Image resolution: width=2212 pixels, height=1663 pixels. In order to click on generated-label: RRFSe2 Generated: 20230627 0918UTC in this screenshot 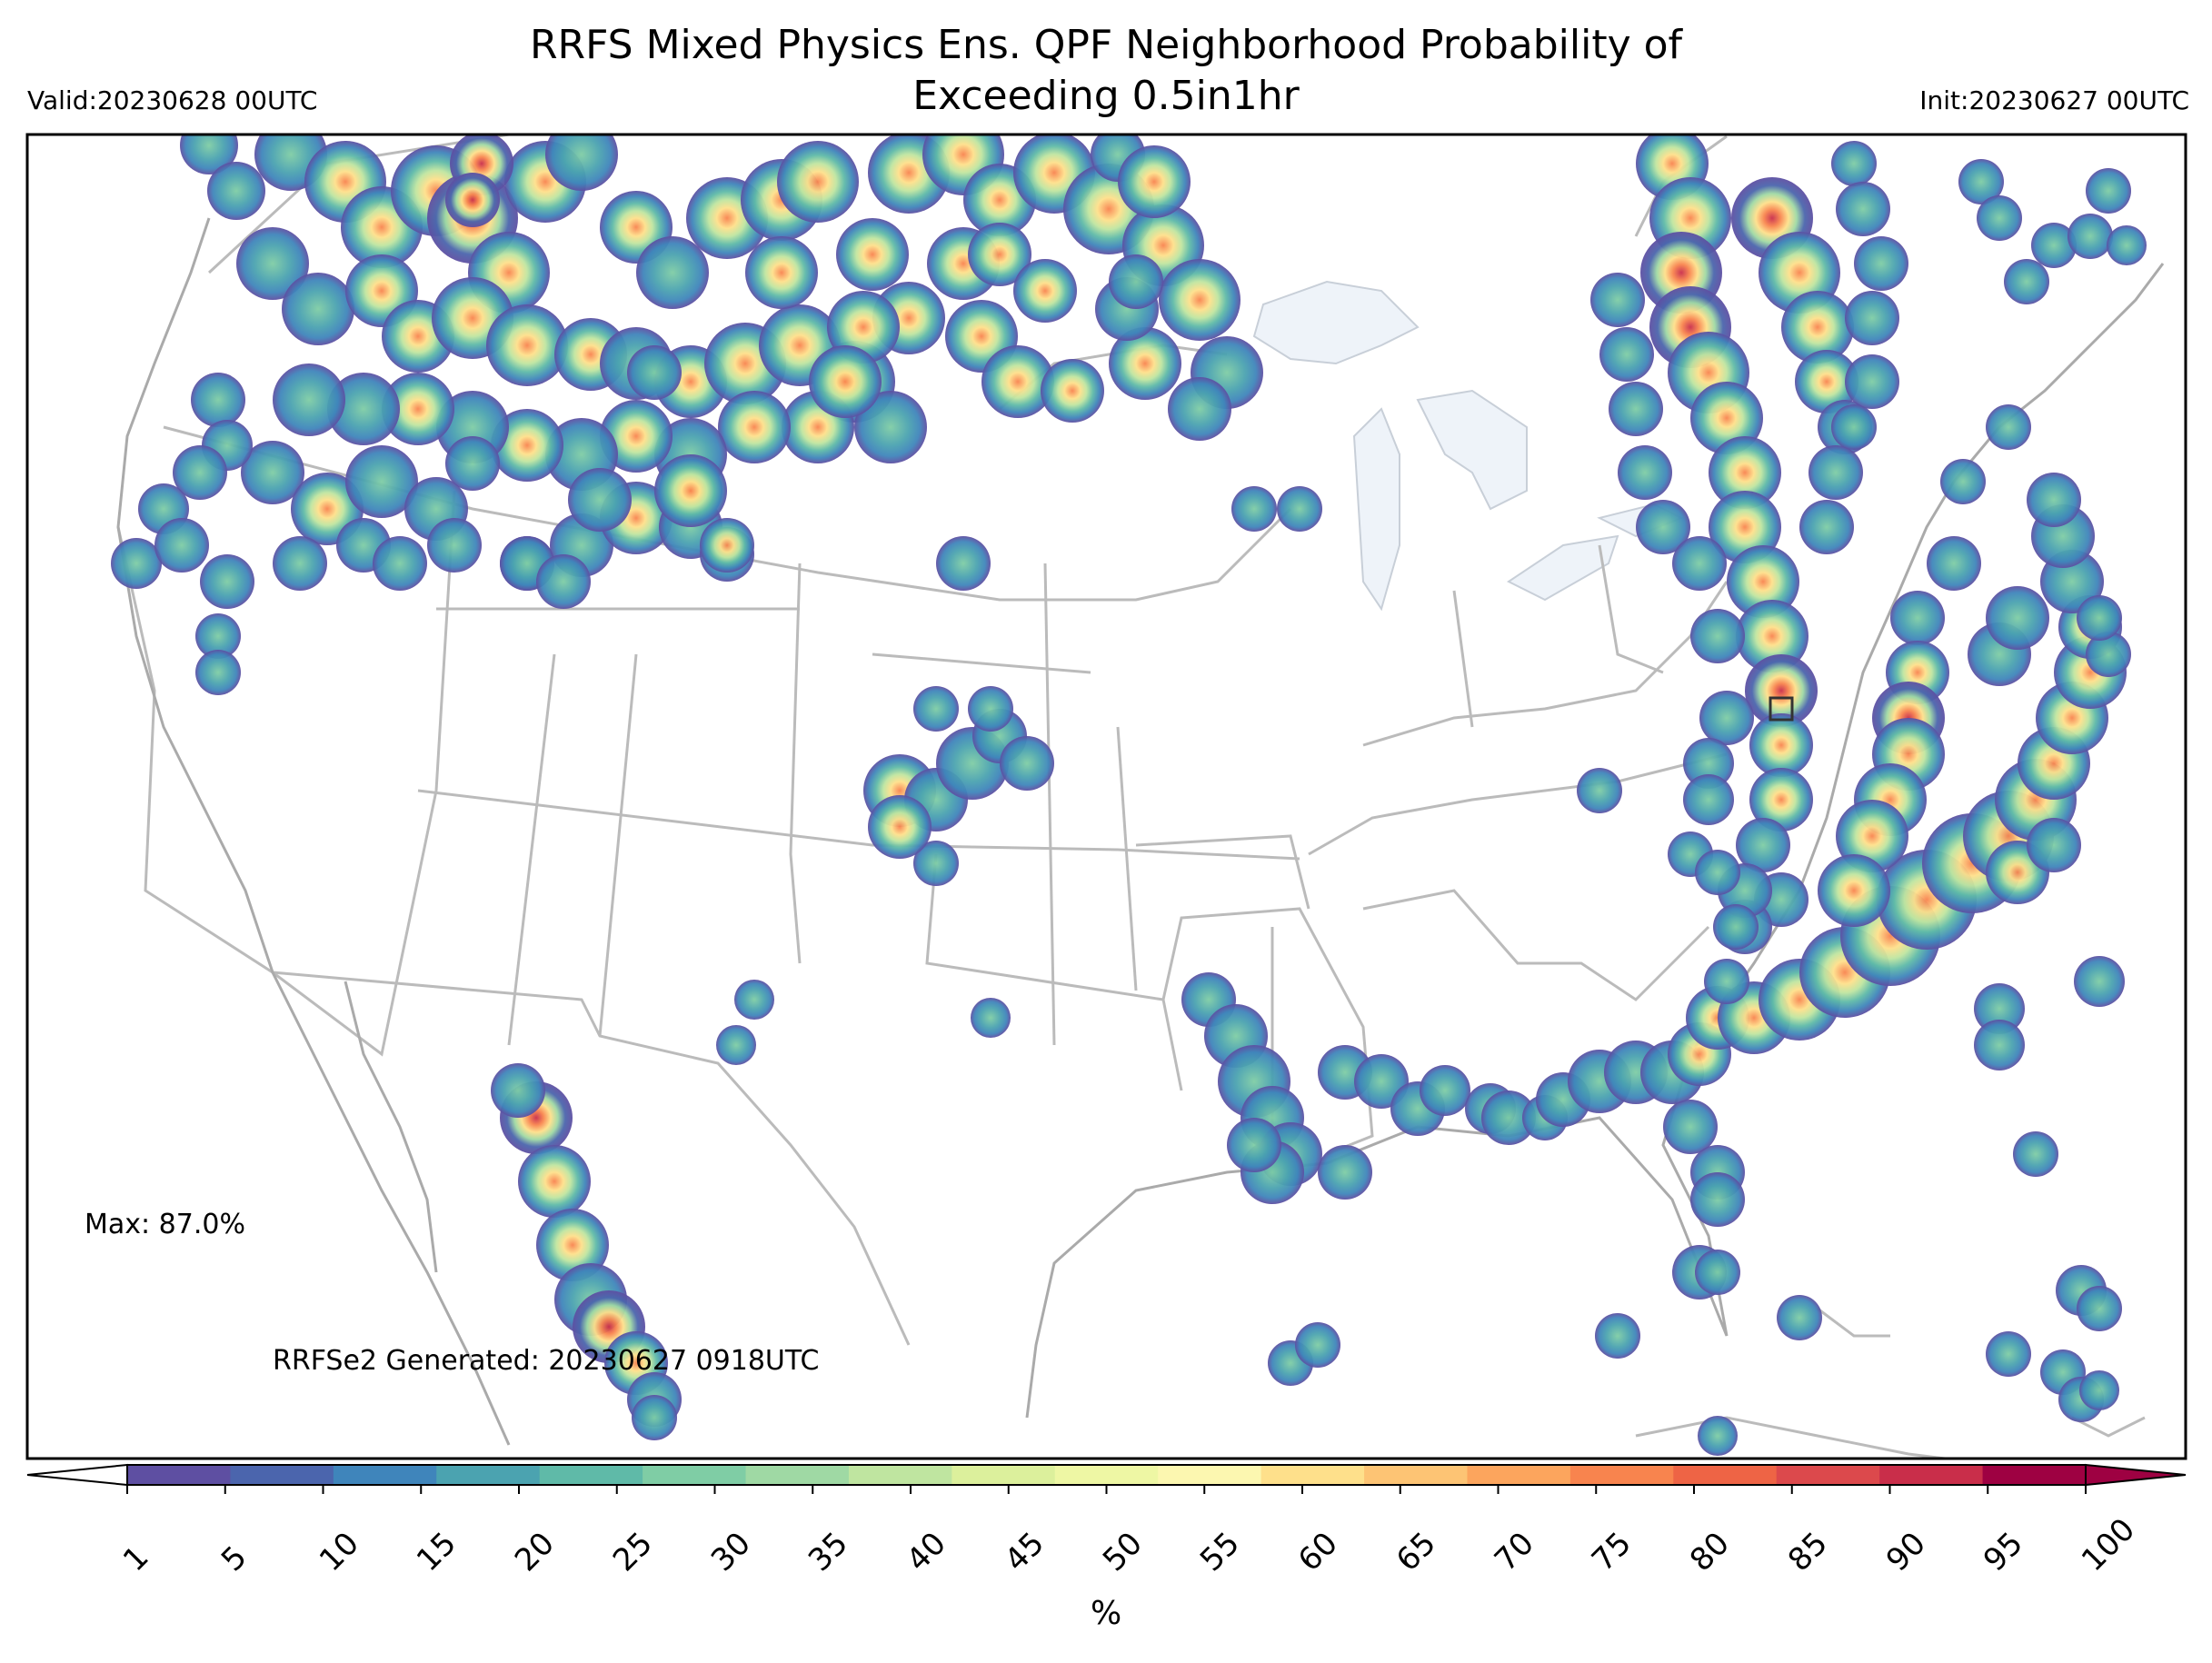, I will do `click(546, 1361)`.